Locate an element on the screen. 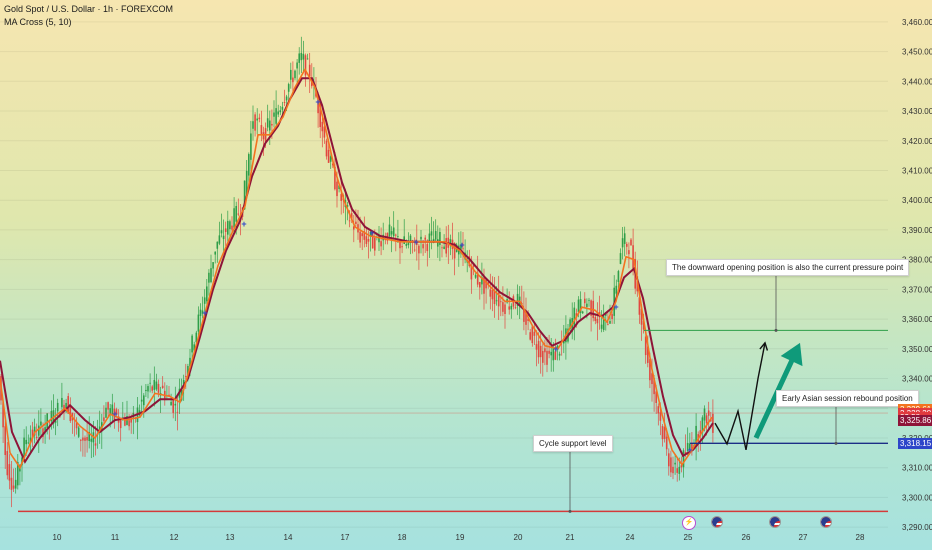  indicator-label: MA Cross (5, 10) is located at coordinates (38, 22).